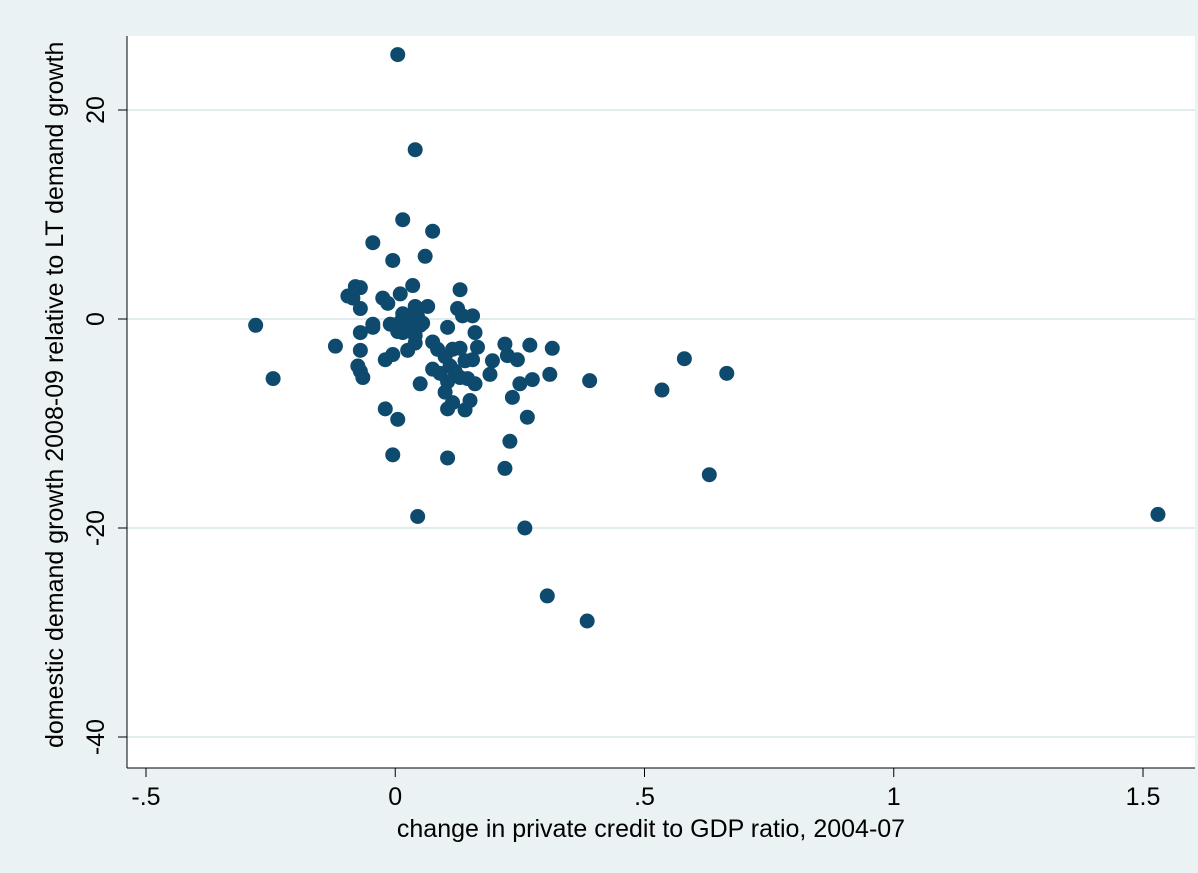 This screenshot has width=1198, height=873. What do you see at coordinates (96, 737) in the screenshot?
I see `y-tick-label: -40` at bounding box center [96, 737].